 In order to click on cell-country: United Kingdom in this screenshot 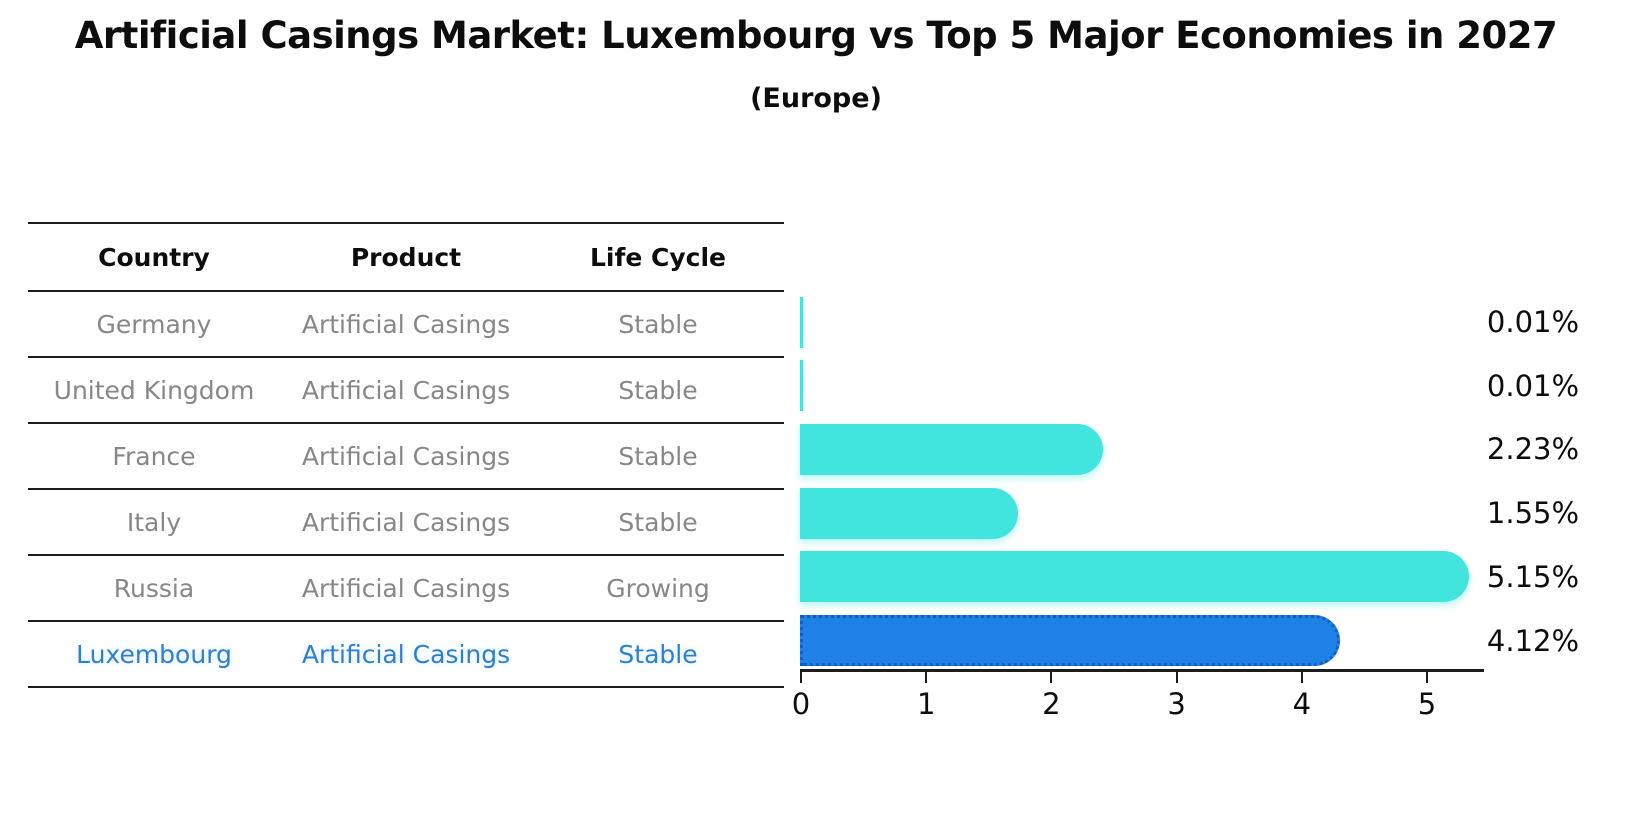, I will do `click(154, 390)`.